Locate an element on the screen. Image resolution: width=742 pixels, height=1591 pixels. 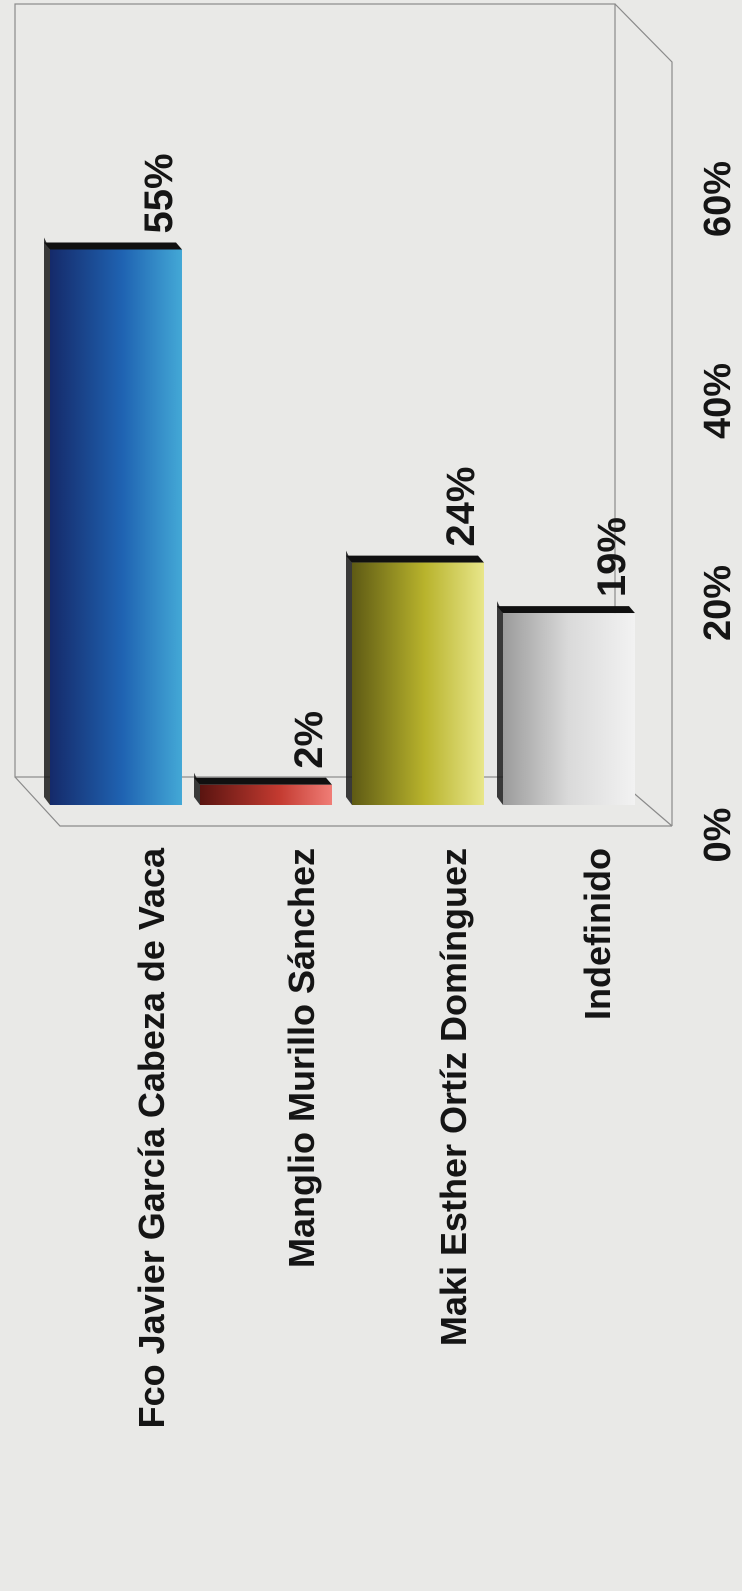
category-label-1: Fco Javier García Cabeza de Vaca is located at coordinates (151, 1137).